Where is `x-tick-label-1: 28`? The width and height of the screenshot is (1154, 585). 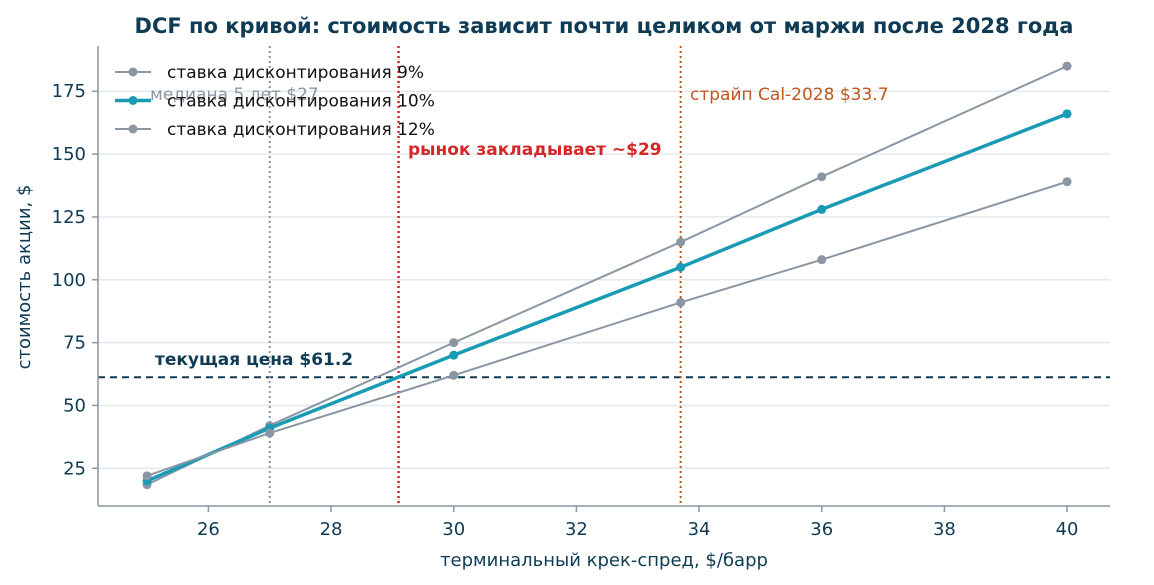 x-tick-label-1: 28 is located at coordinates (331, 529).